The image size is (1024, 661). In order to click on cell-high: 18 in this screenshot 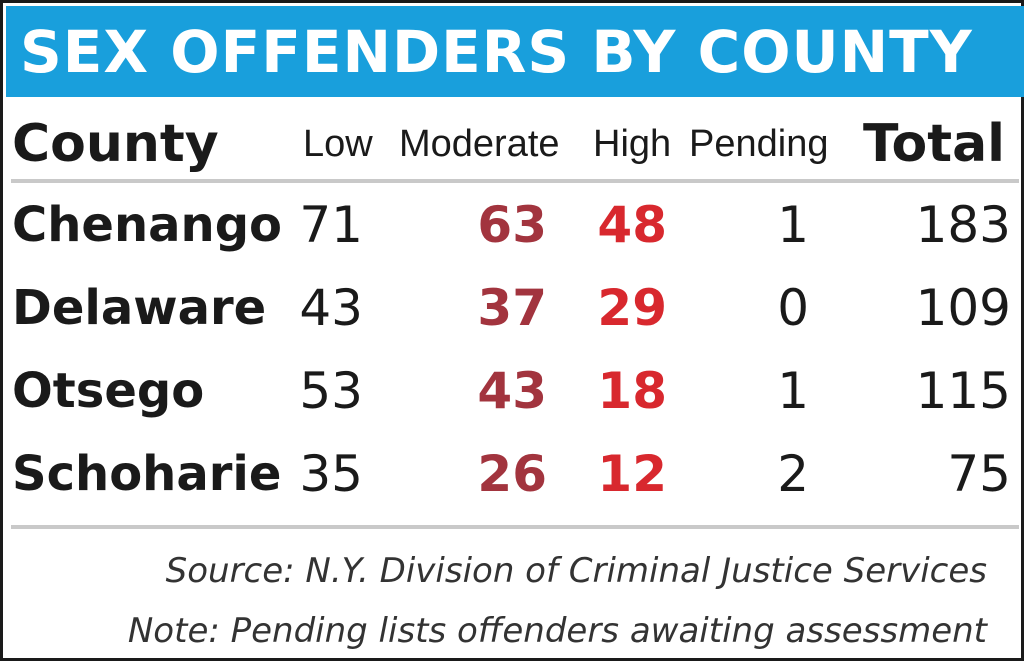, I will do `click(632, 391)`.